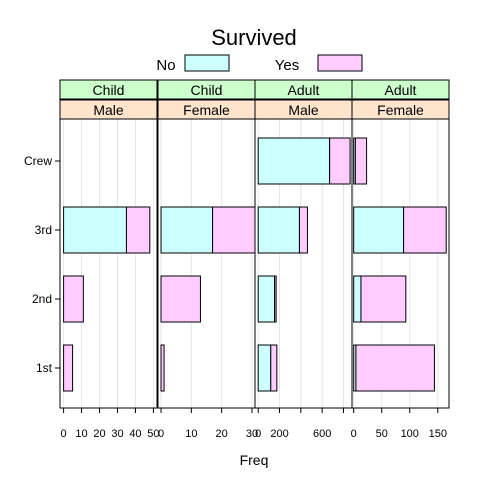  I want to click on x-tick-label: 100, so click(410, 434).